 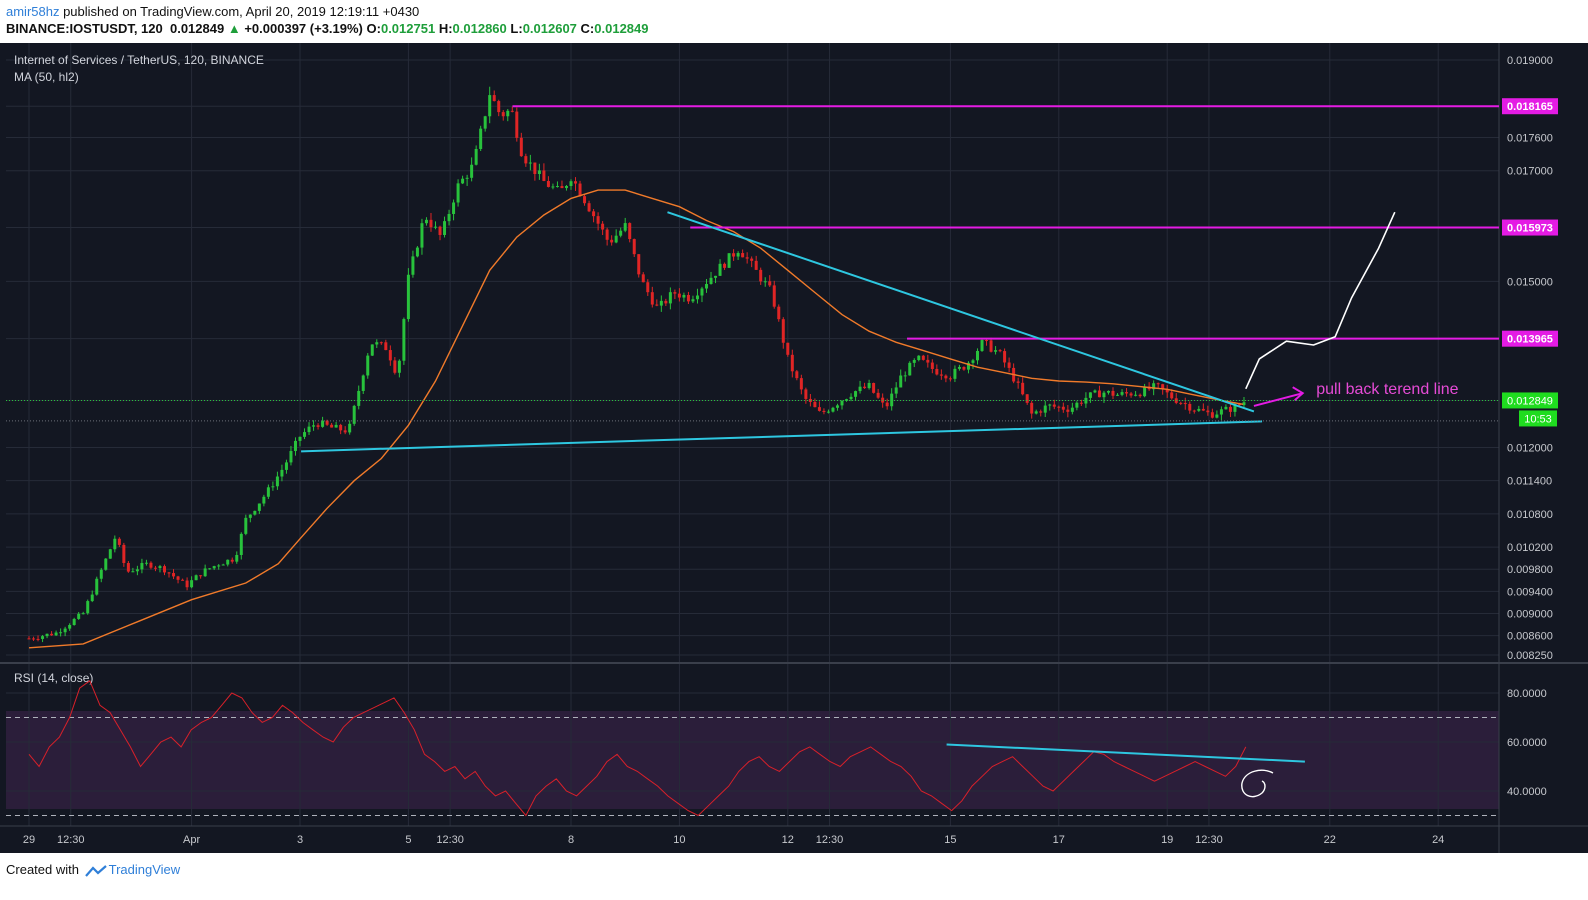 What do you see at coordinates (1530, 172) in the screenshot?
I see `price-axis-label: 0.017000` at bounding box center [1530, 172].